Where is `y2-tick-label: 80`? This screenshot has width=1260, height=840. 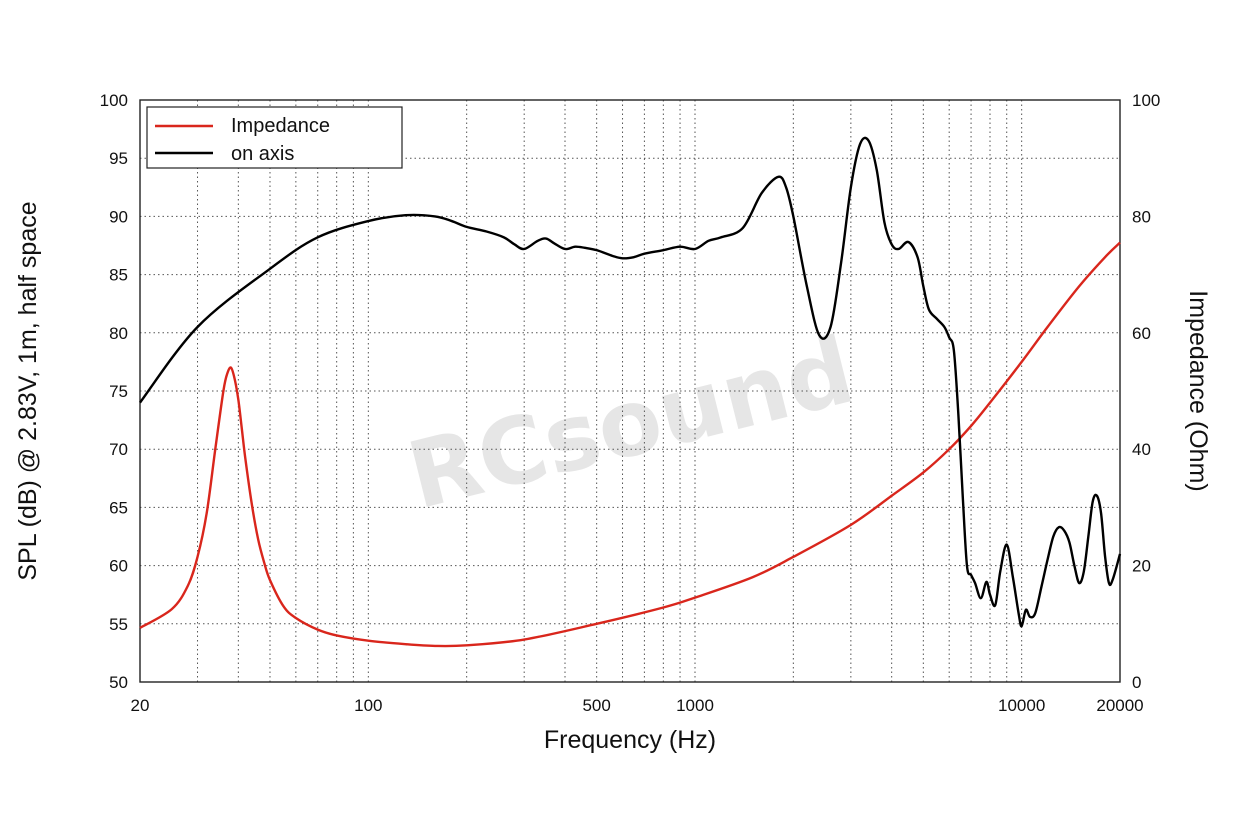
y2-tick-label: 80 is located at coordinates (1141, 216).